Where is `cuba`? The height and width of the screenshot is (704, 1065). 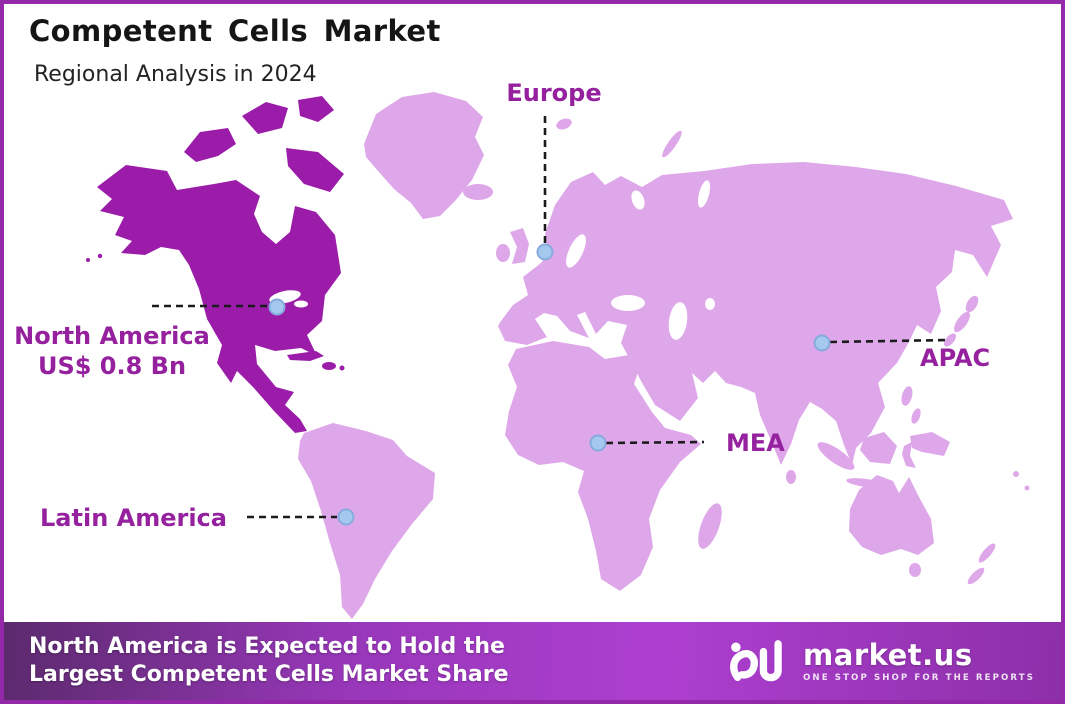 cuba is located at coordinates (305, 356).